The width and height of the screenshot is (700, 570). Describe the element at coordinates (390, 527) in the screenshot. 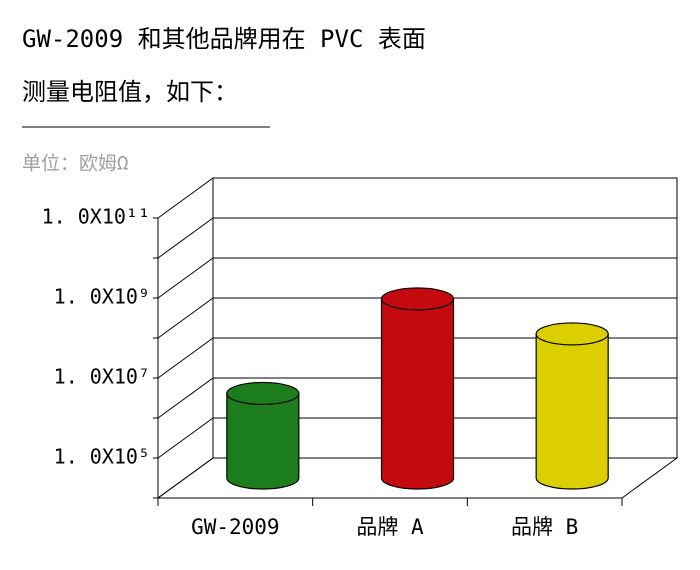

I see `x-tick-label: 品牌 A` at that location.